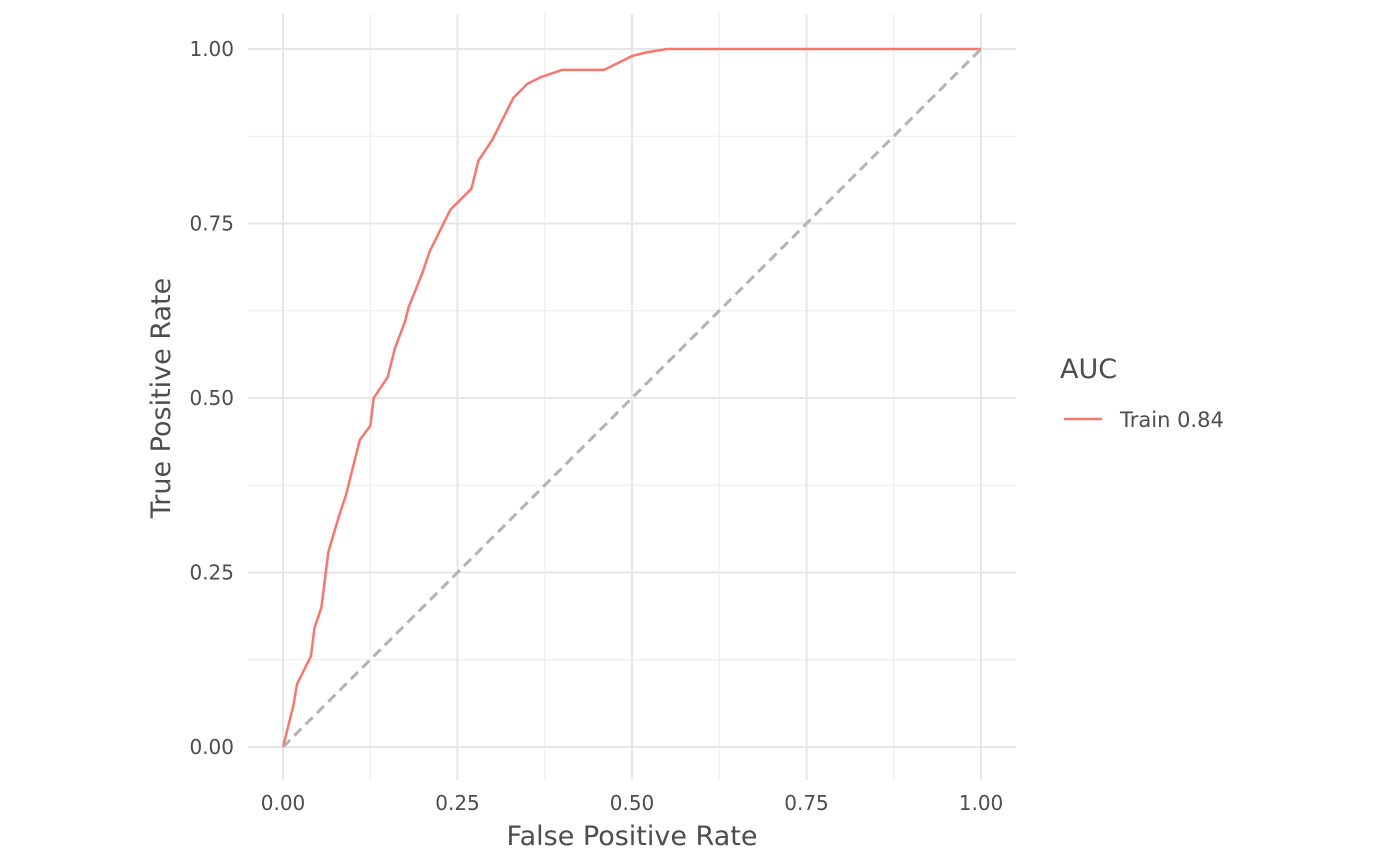 This screenshot has width=1400, height=866. I want to click on x-tick-label: 0.75, so click(806, 803).